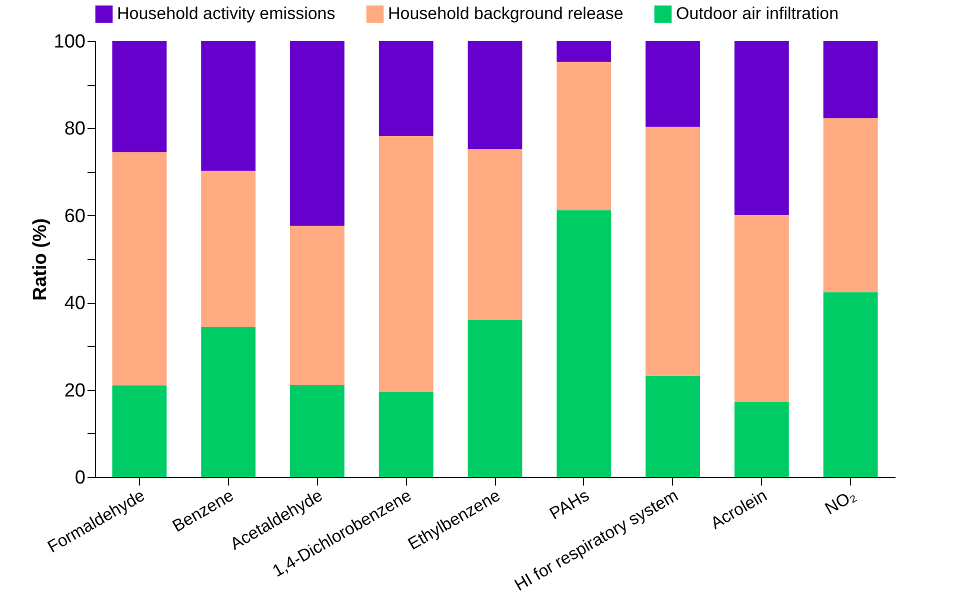  Describe the element at coordinates (40, 259) in the screenshot. I see `y-axis-title: Ratio (%)` at that location.